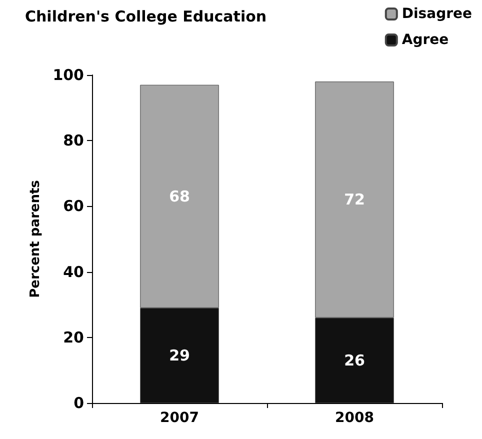 This screenshot has height=439, width=482. I want to click on legend-label: Disagree, so click(437, 14).